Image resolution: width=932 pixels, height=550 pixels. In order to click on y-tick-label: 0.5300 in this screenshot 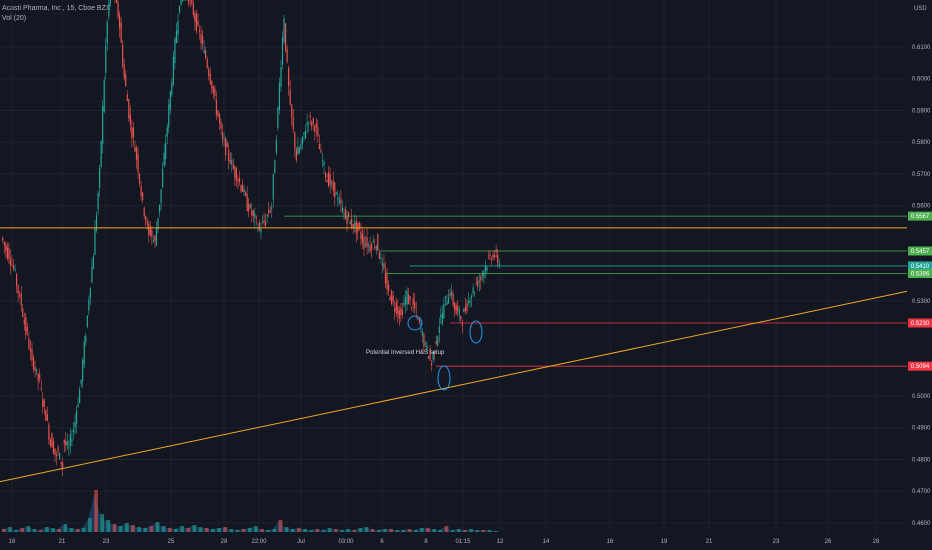, I will do `click(921, 302)`.